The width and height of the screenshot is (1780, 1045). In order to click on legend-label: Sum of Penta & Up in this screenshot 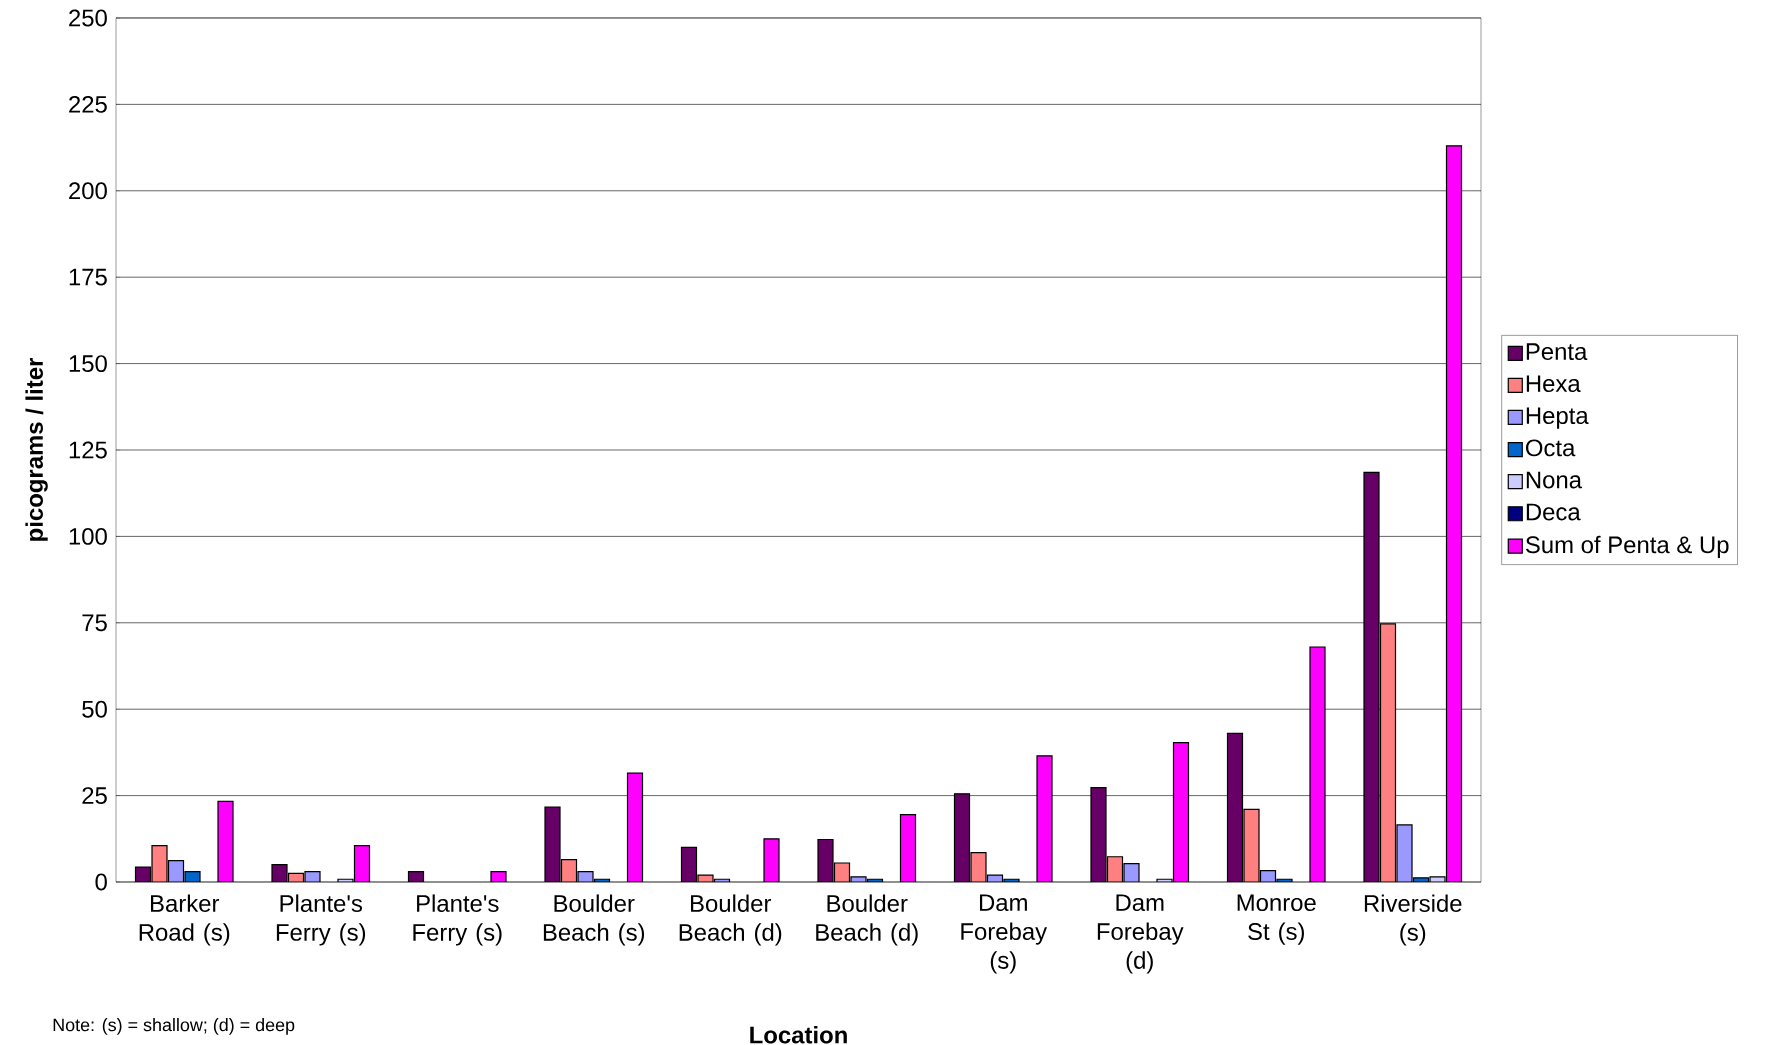, I will do `click(1627, 547)`.